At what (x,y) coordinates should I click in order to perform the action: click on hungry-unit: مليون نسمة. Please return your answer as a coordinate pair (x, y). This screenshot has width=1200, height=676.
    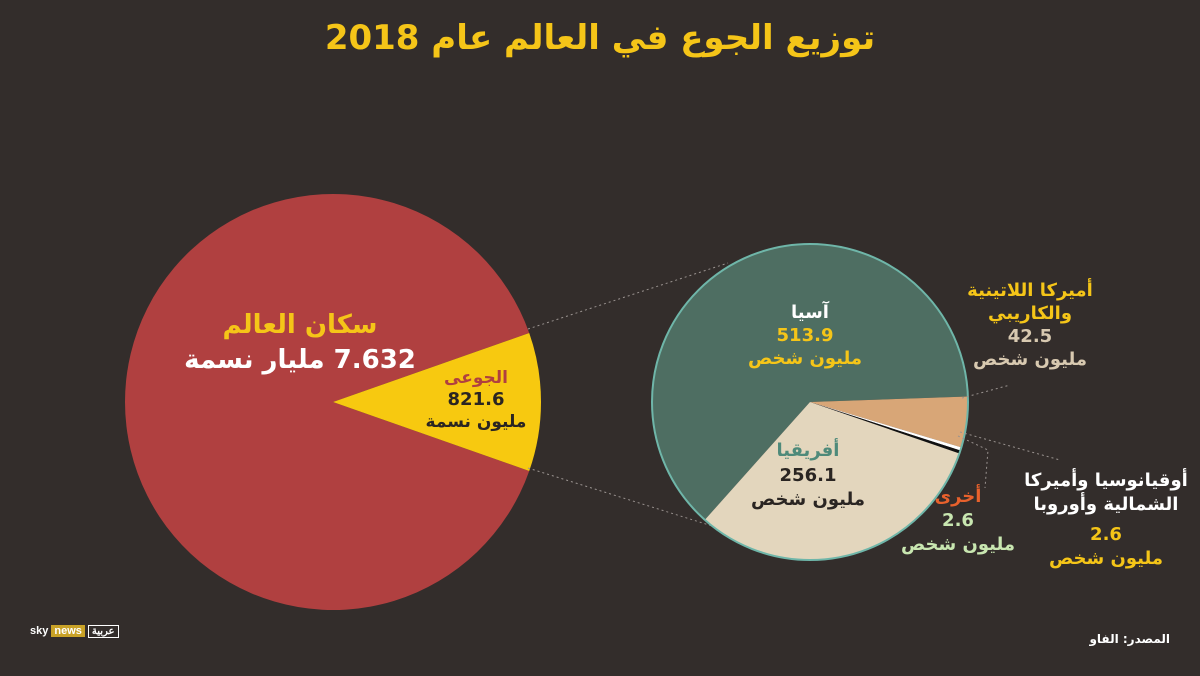
    Looking at the image, I should click on (476, 422).